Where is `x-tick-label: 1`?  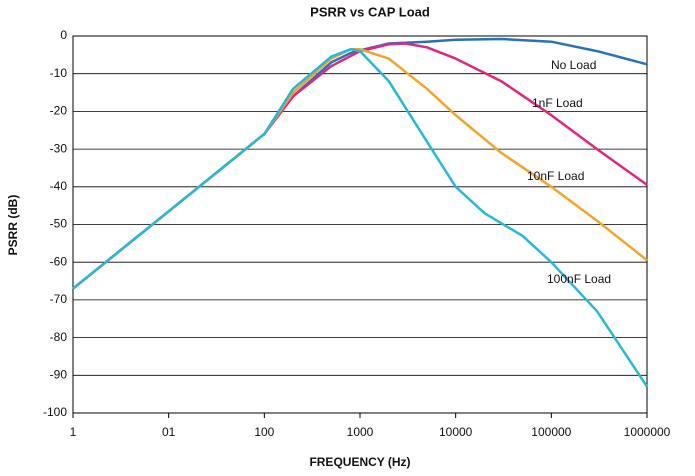
x-tick-label: 1 is located at coordinates (73, 432).